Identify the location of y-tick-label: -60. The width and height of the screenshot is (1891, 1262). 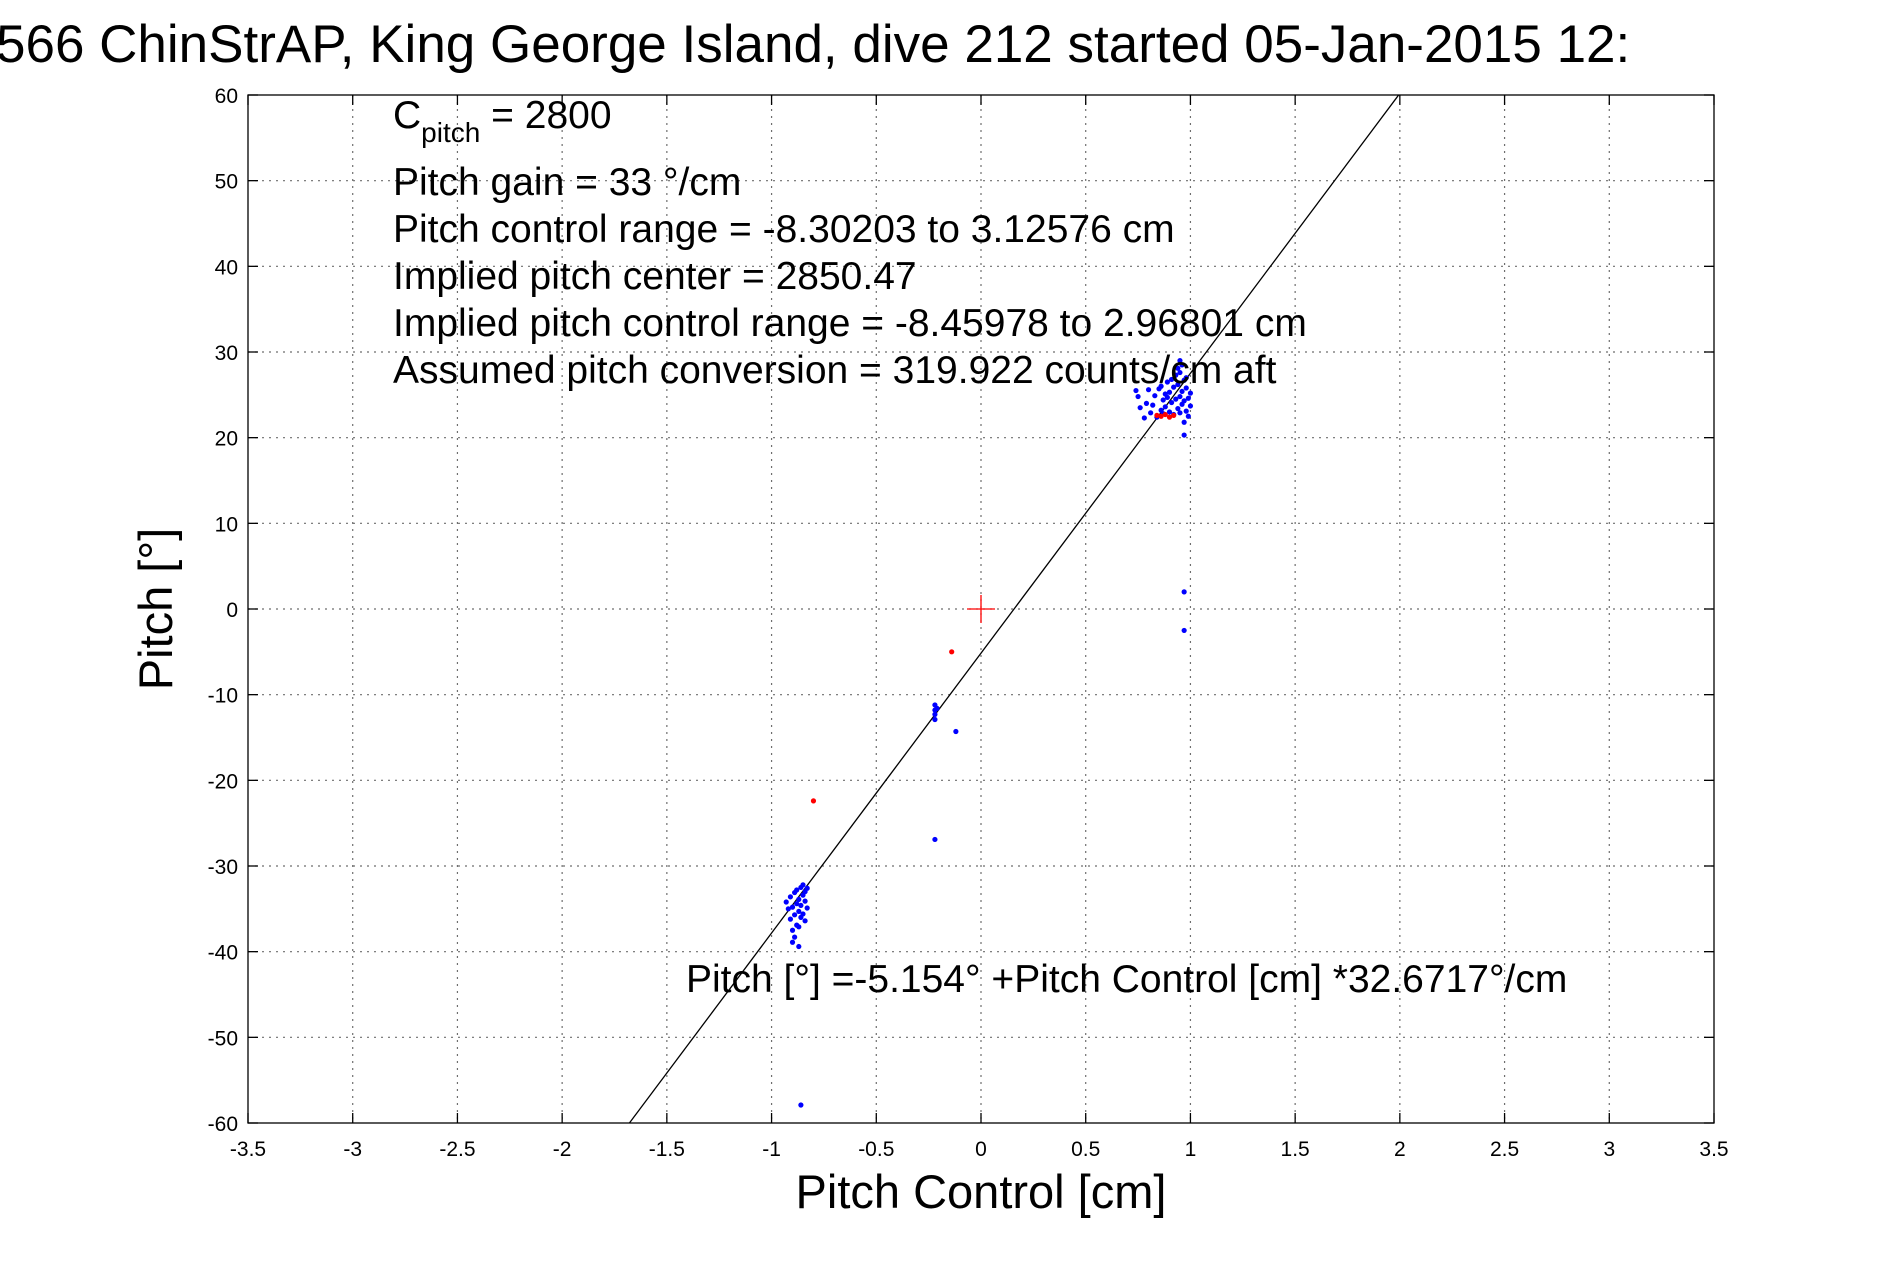
(223, 1124).